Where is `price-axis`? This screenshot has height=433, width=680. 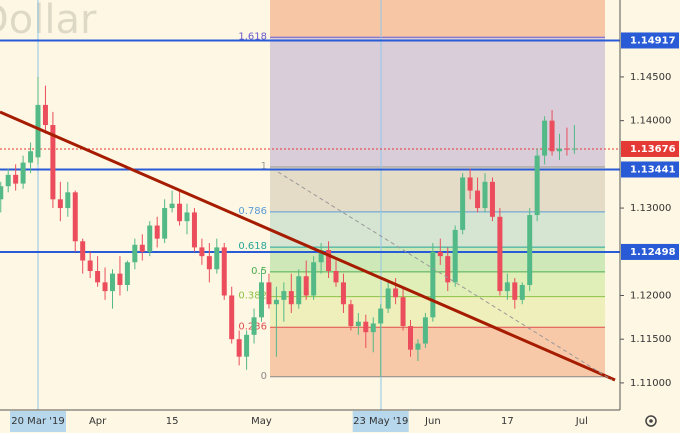 price-axis is located at coordinates (650, 216).